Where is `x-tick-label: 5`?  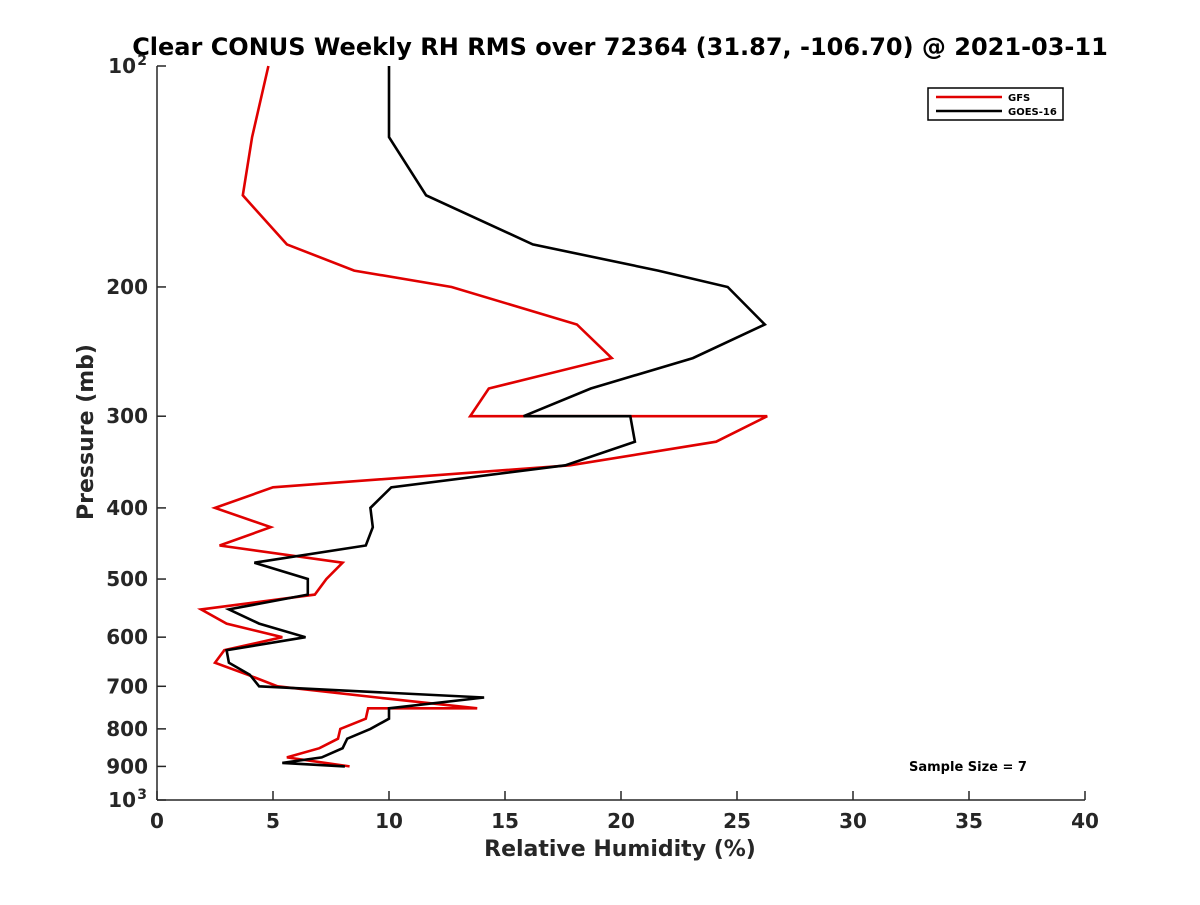
x-tick-label: 5 is located at coordinates (273, 821).